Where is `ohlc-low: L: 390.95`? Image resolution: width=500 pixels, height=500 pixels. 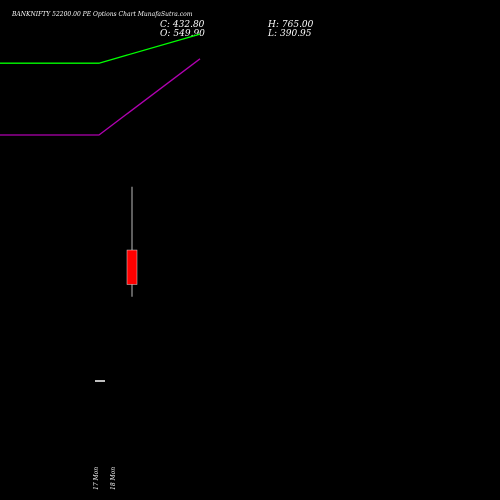 ohlc-low: L: 390.95 is located at coordinates (290, 34).